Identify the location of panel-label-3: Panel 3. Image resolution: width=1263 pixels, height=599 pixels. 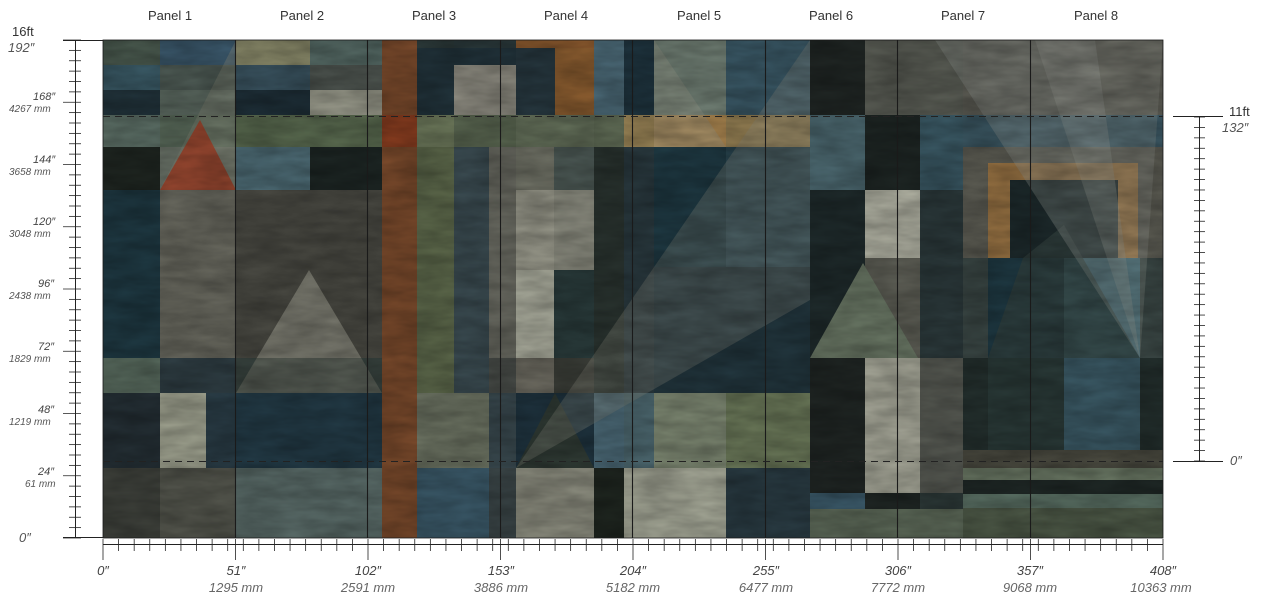
(434, 15).